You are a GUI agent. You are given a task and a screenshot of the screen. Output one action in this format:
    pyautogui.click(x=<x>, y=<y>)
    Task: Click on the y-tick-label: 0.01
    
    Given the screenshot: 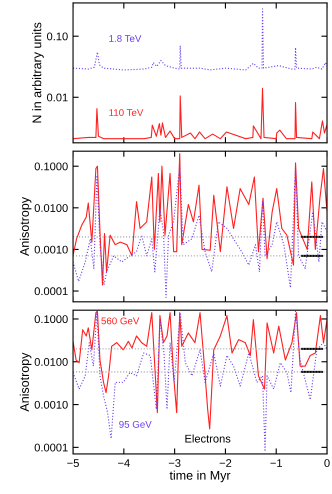 What is the action you would take?
    pyautogui.click(x=57, y=98)
    